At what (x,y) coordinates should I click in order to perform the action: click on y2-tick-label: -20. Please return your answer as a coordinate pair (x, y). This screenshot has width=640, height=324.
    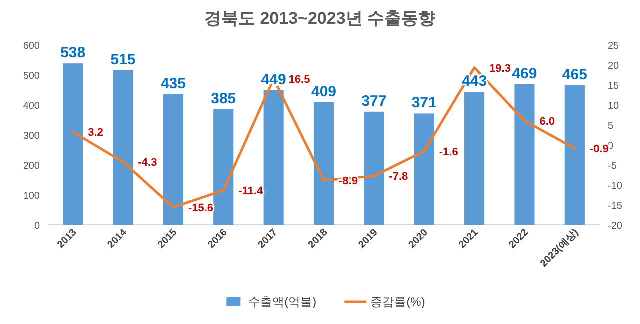
    Looking at the image, I should click on (615, 226).